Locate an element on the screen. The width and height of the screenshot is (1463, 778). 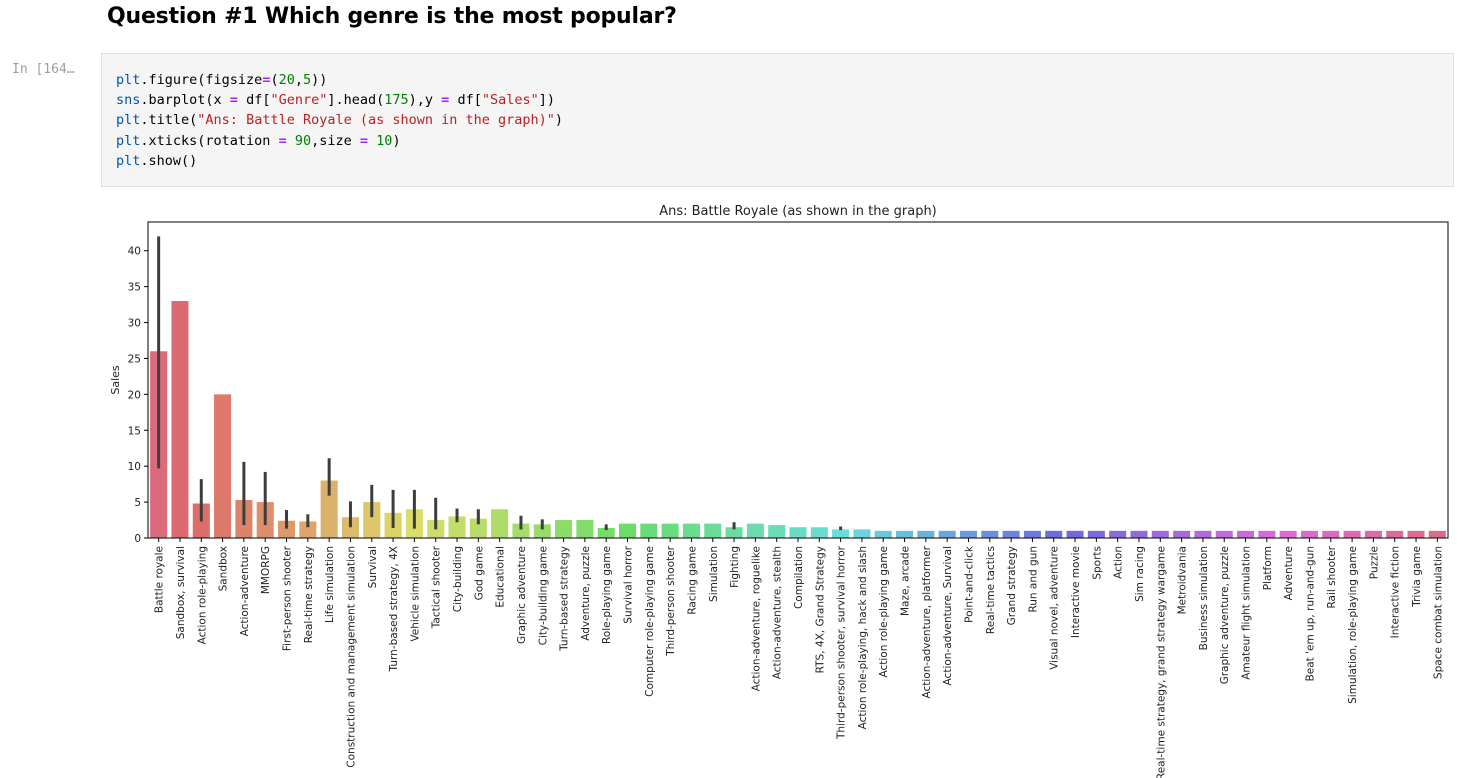
y-tick-label: 25 is located at coordinates (134, 359).